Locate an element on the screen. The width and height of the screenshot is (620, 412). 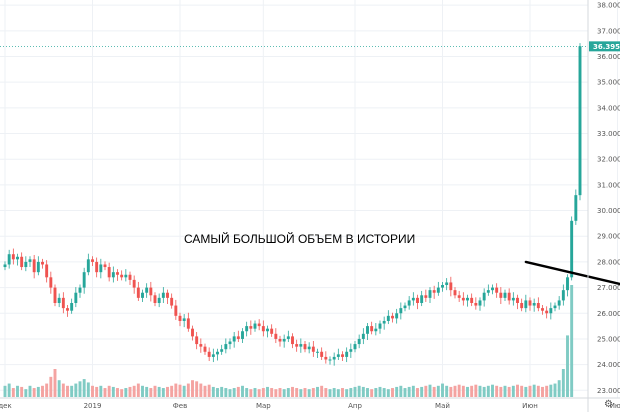
y-tick-label: 36.000 is located at coordinates (608, 57).